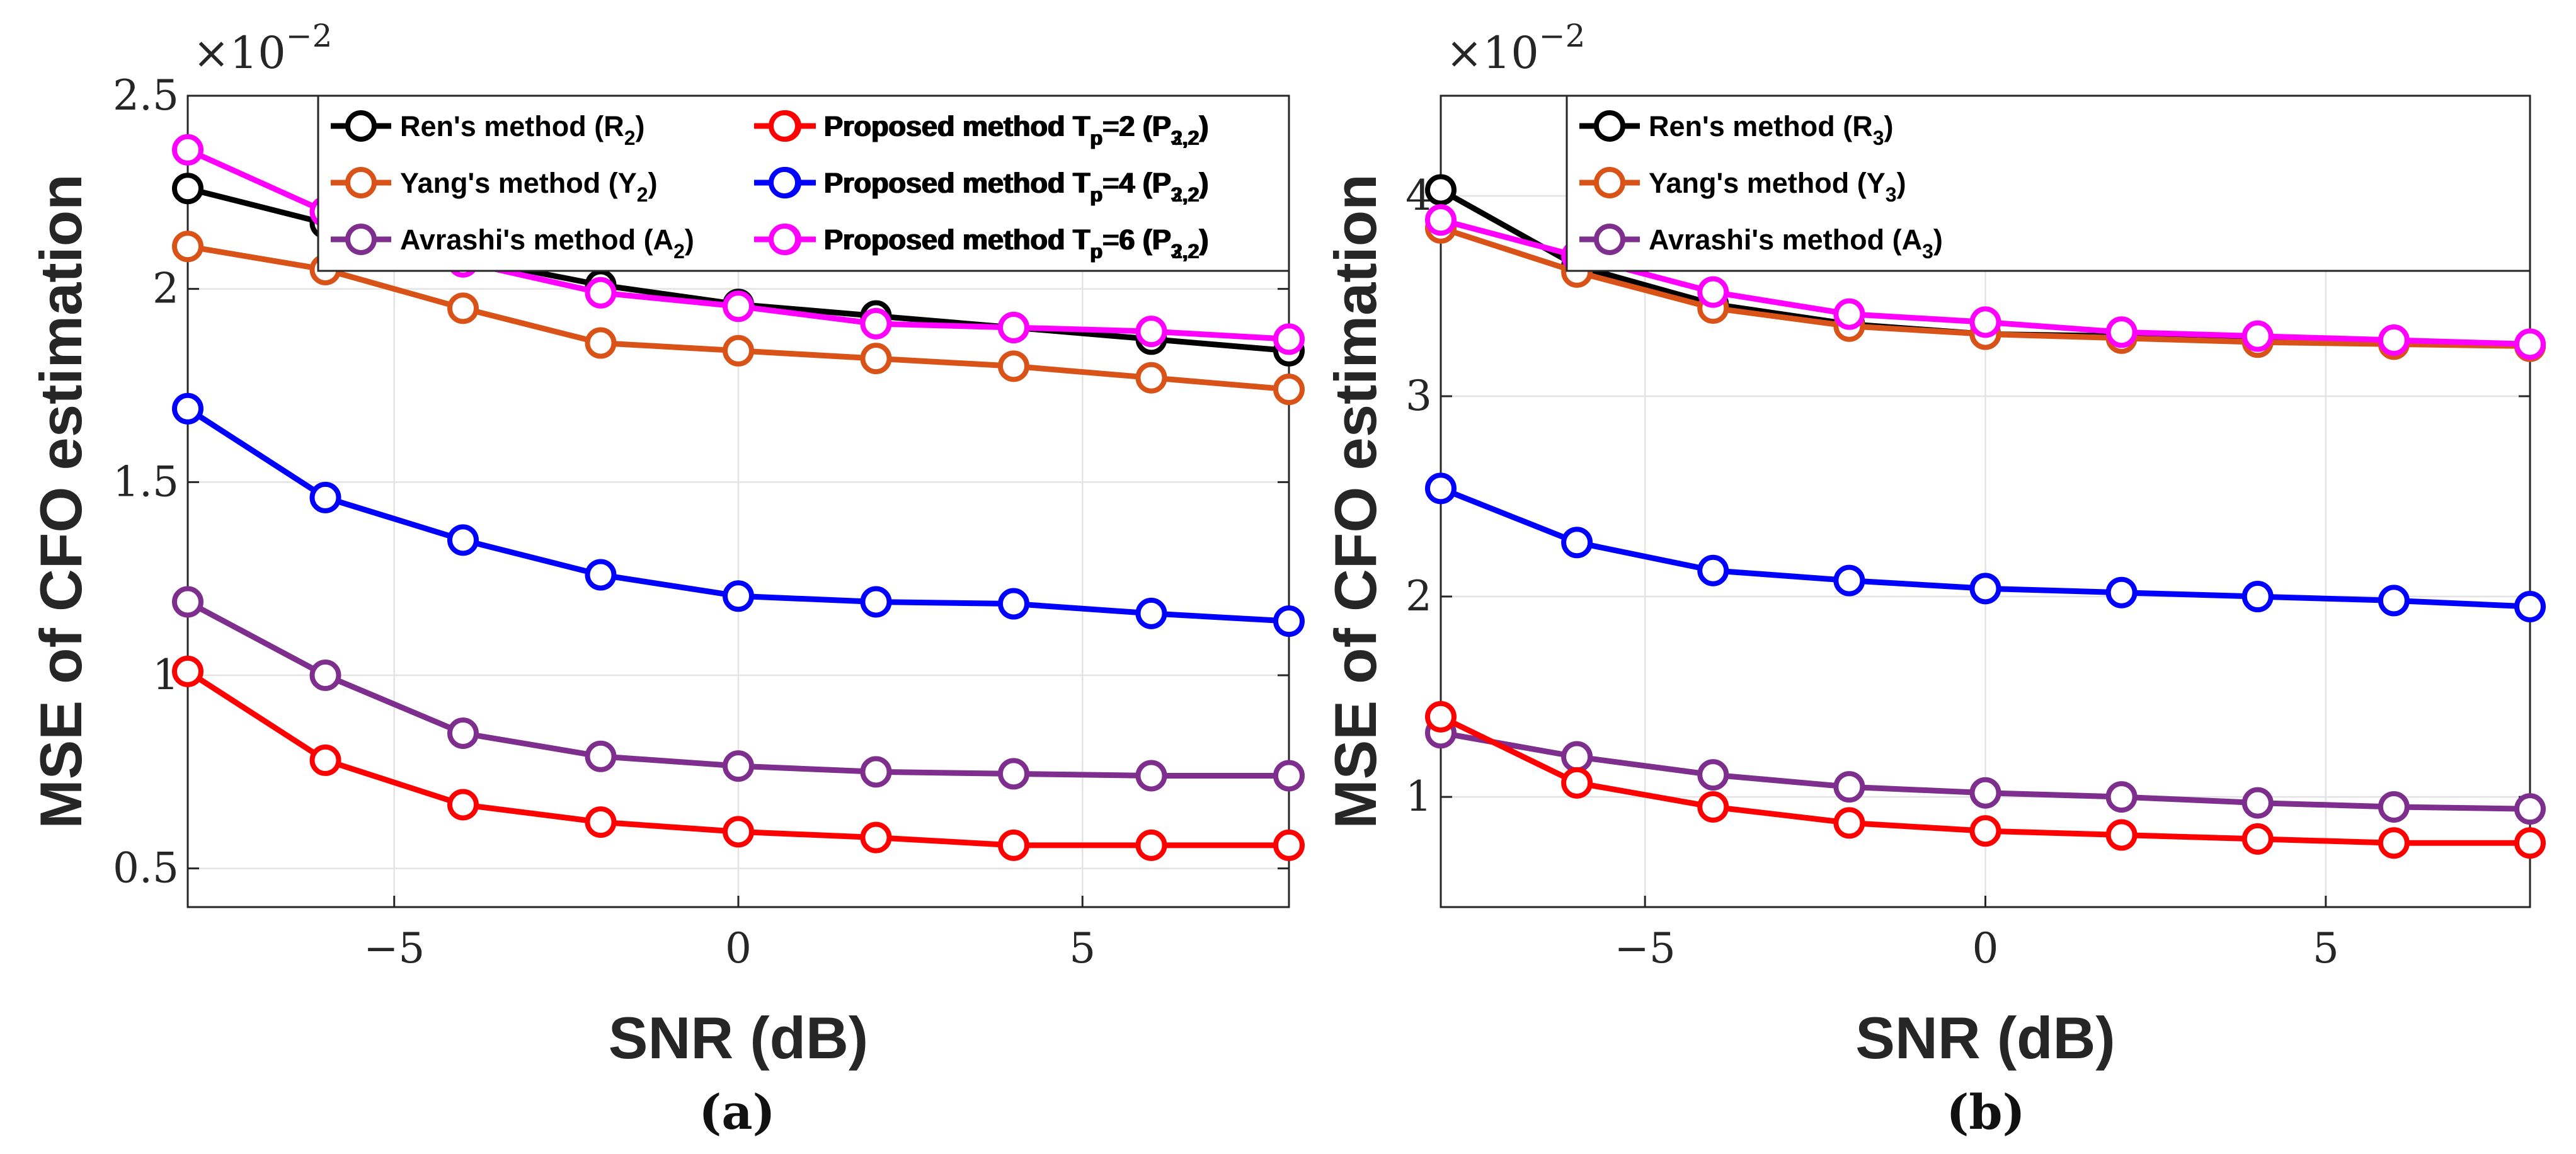 This screenshot has width=2576, height=1154. Describe the element at coordinates (1985, 1038) in the screenshot. I see `x-axis-title: SNR (dB)` at that location.